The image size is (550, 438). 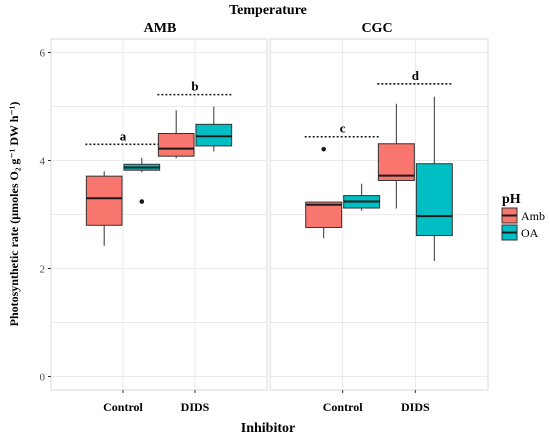 What do you see at coordinates (324, 214) in the screenshot?
I see `box-iqr-cgc-control-amb` at bounding box center [324, 214].